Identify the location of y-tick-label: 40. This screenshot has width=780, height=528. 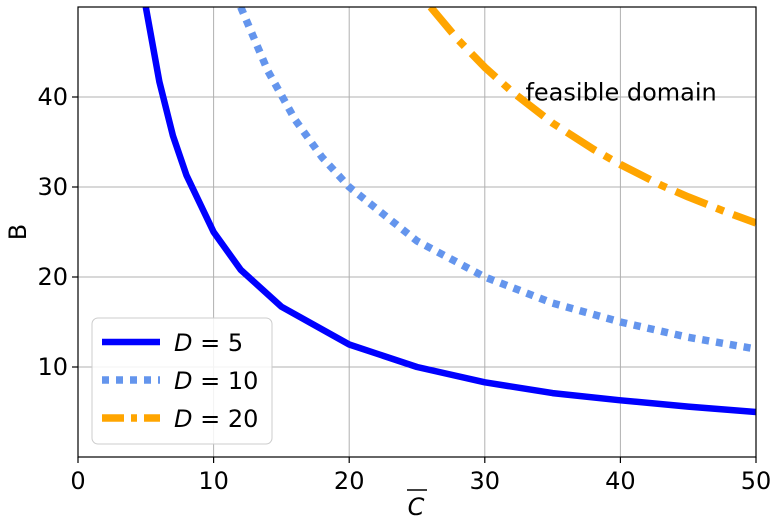
(52, 97).